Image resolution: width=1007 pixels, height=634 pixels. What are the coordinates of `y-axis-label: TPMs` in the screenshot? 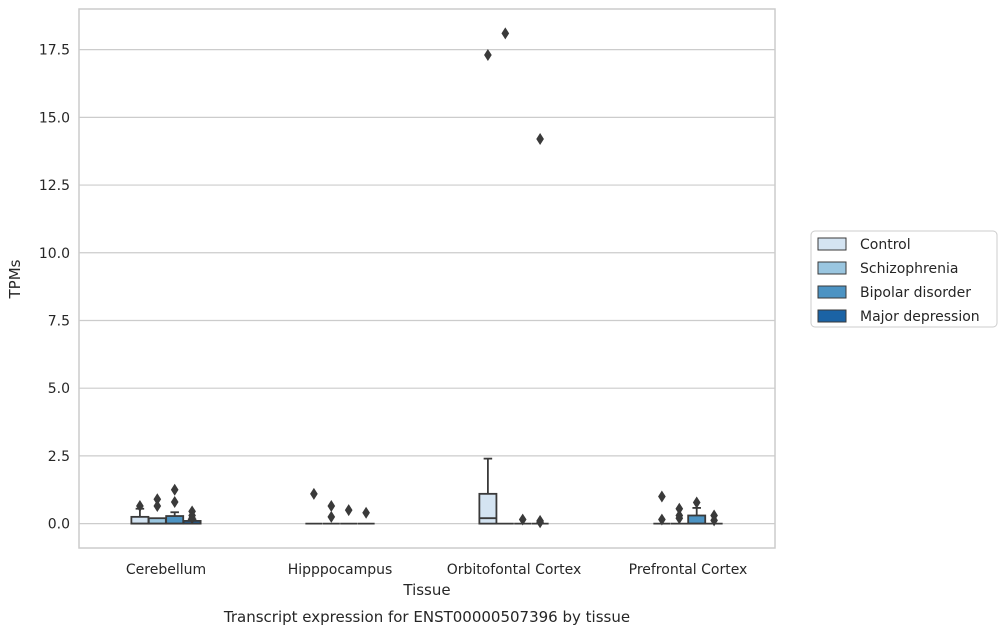 It's located at (15, 279).